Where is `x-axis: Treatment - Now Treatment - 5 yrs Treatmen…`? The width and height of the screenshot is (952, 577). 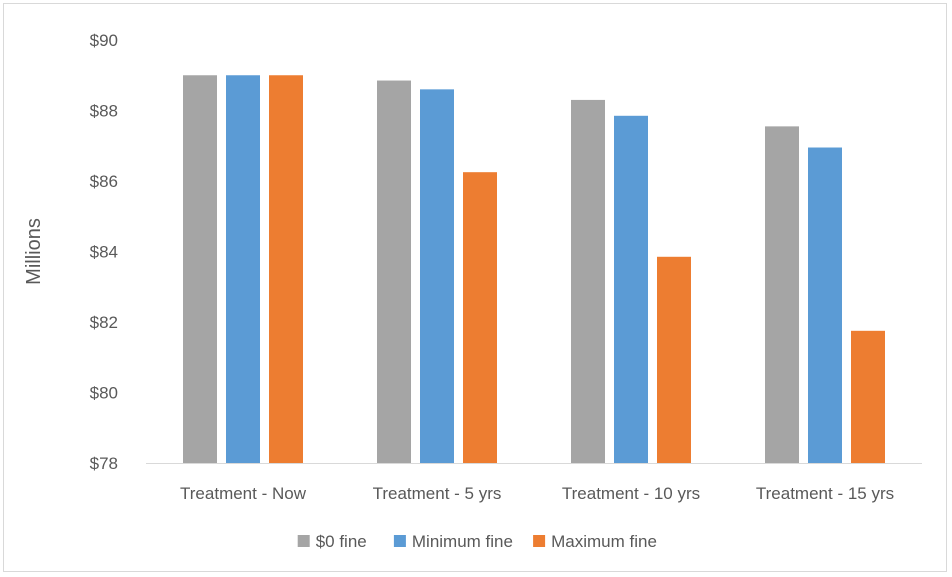
x-axis: Treatment - Now Treatment - 5 yrs Treatmen… is located at coordinates (534, 483).